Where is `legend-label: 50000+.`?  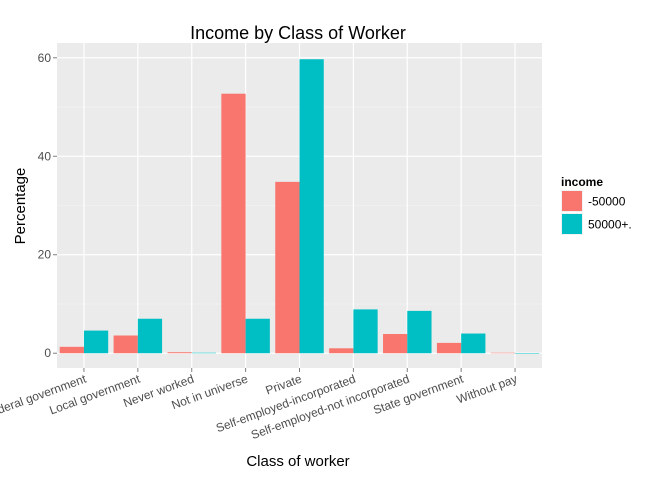
legend-label: 50000+. is located at coordinates (610, 225).